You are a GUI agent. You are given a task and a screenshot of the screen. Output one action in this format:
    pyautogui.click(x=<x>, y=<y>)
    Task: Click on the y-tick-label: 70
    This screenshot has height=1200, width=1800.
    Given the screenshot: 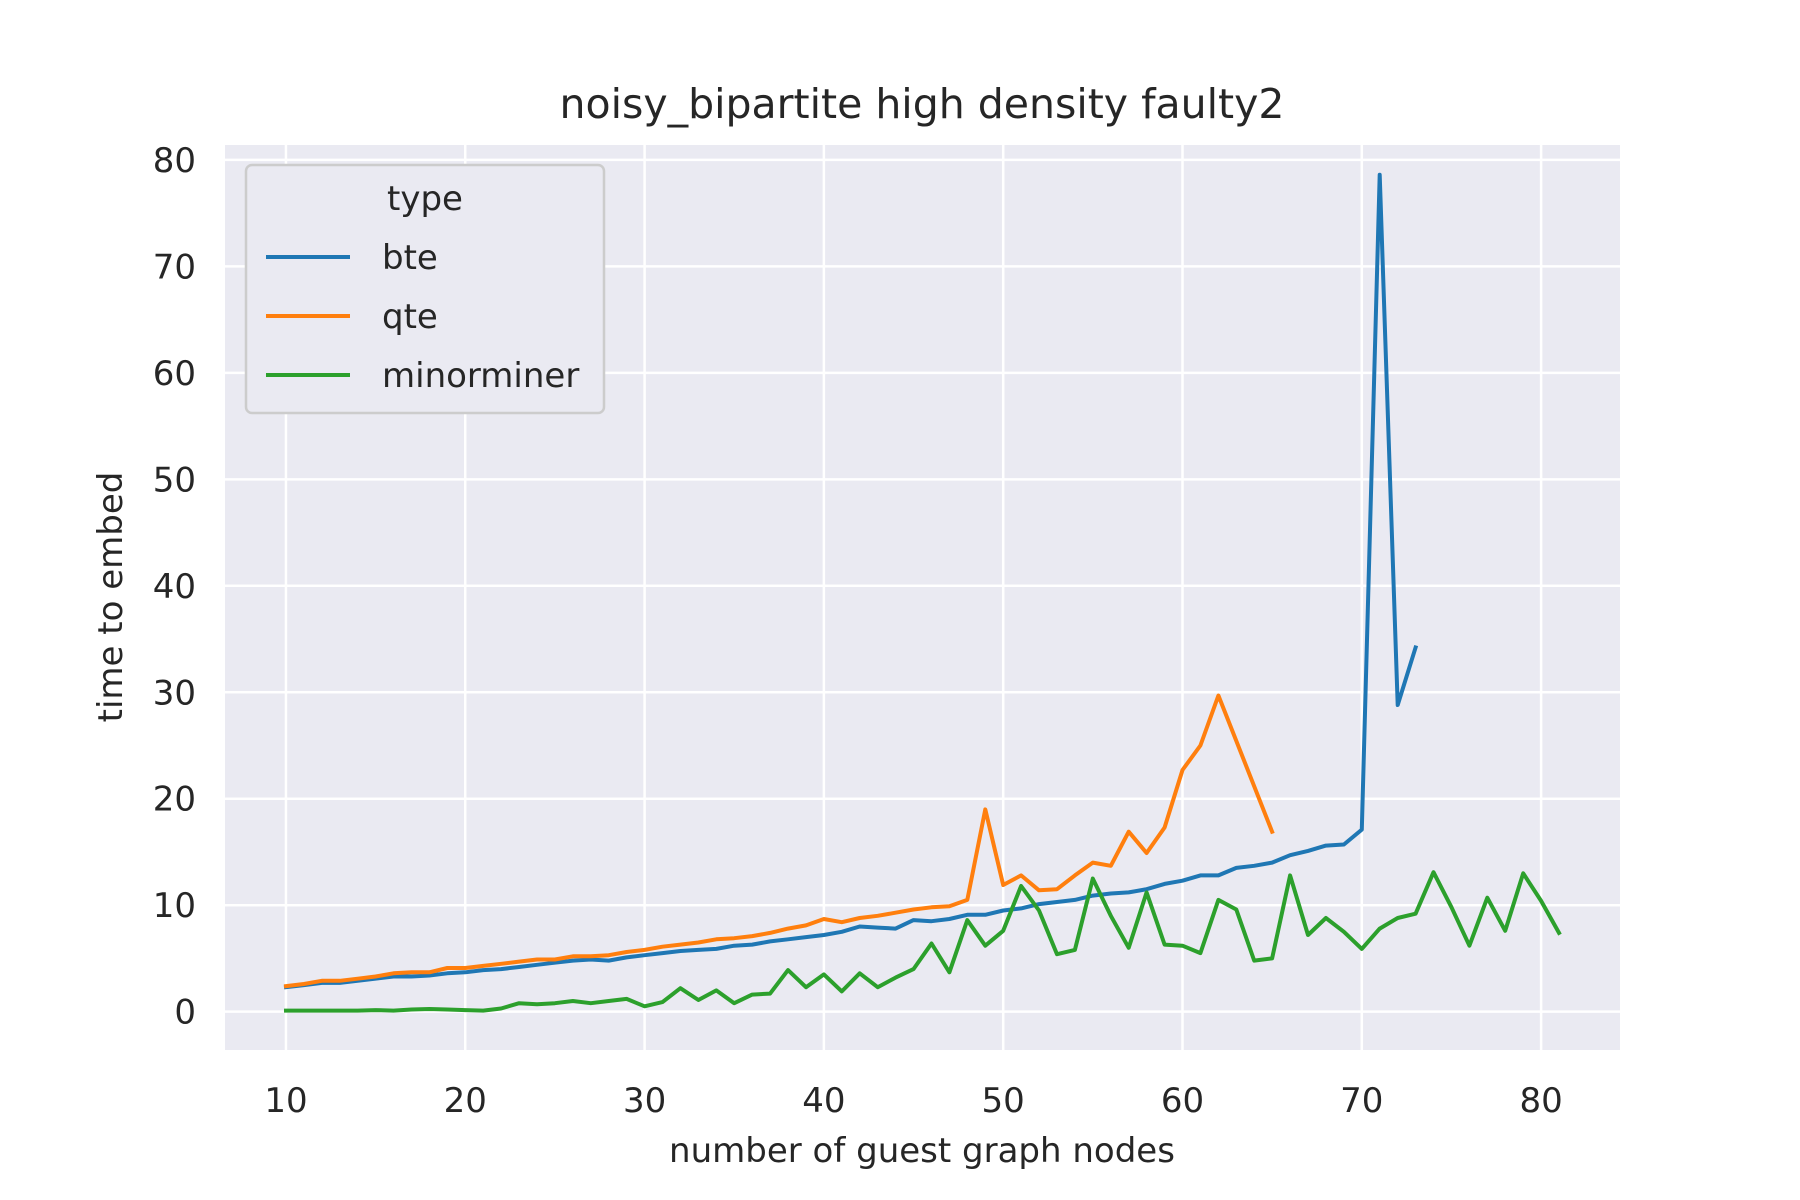 What is the action you would take?
    pyautogui.click(x=174, y=267)
    